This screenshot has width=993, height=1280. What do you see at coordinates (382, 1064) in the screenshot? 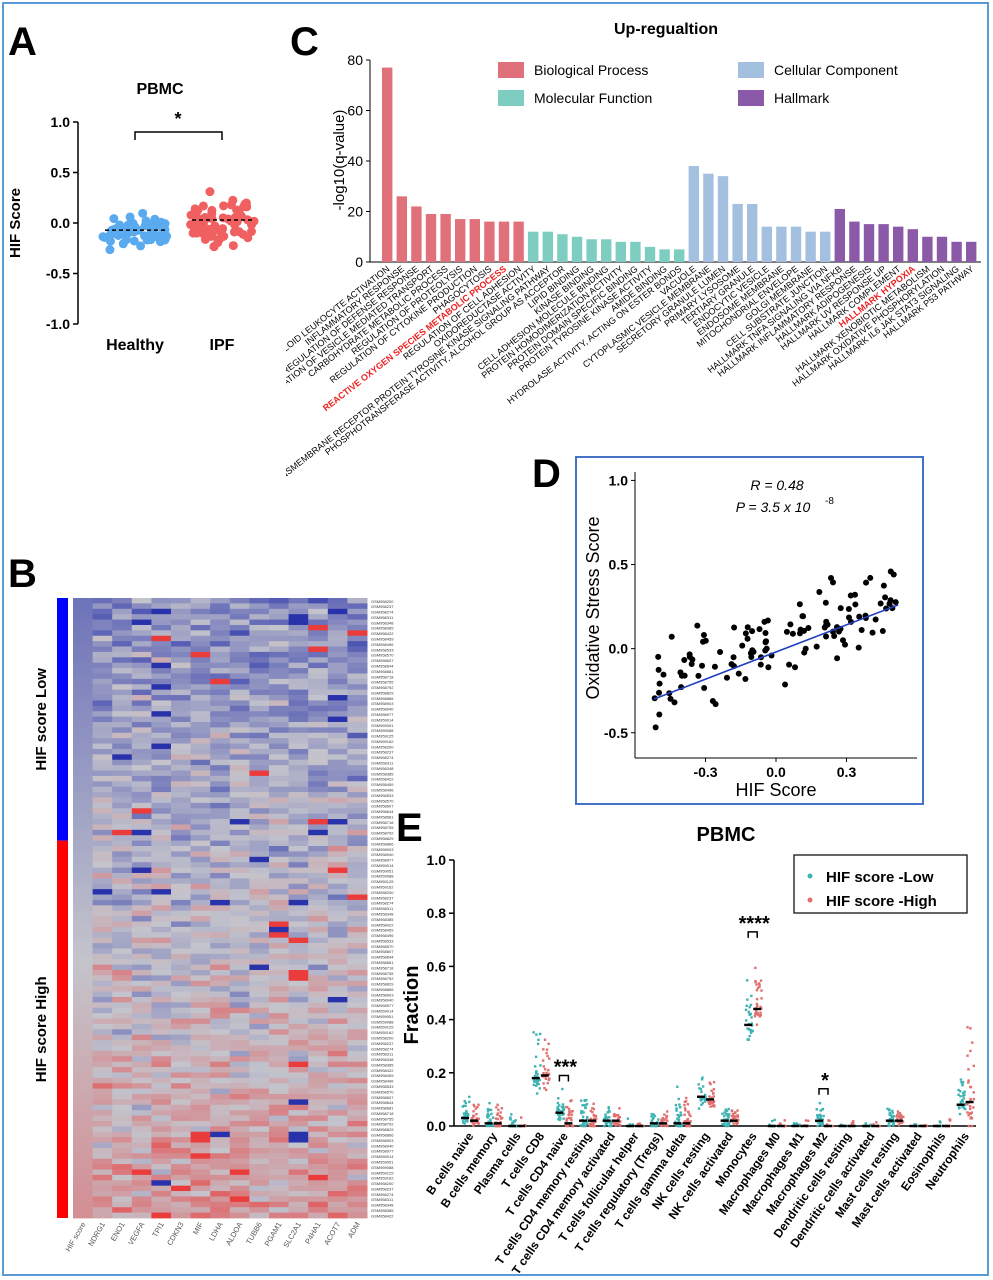
I see `heatmap-row-label: GSM958385` at bounding box center [382, 1064].